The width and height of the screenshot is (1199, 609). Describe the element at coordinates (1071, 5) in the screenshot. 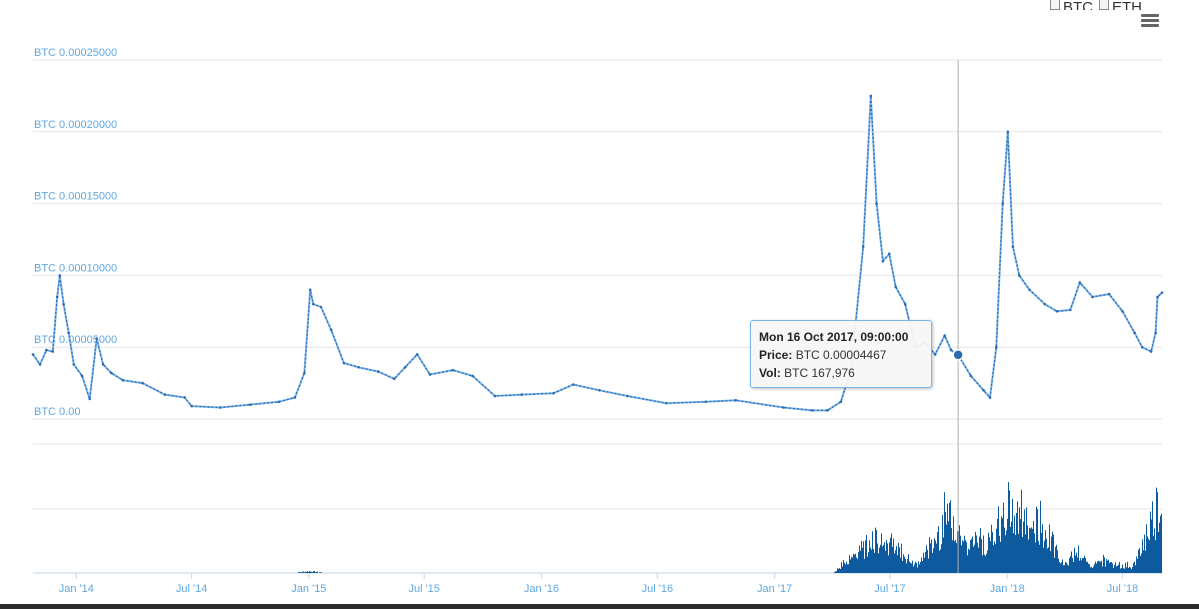

I see `toggle-btc: BTC` at that location.